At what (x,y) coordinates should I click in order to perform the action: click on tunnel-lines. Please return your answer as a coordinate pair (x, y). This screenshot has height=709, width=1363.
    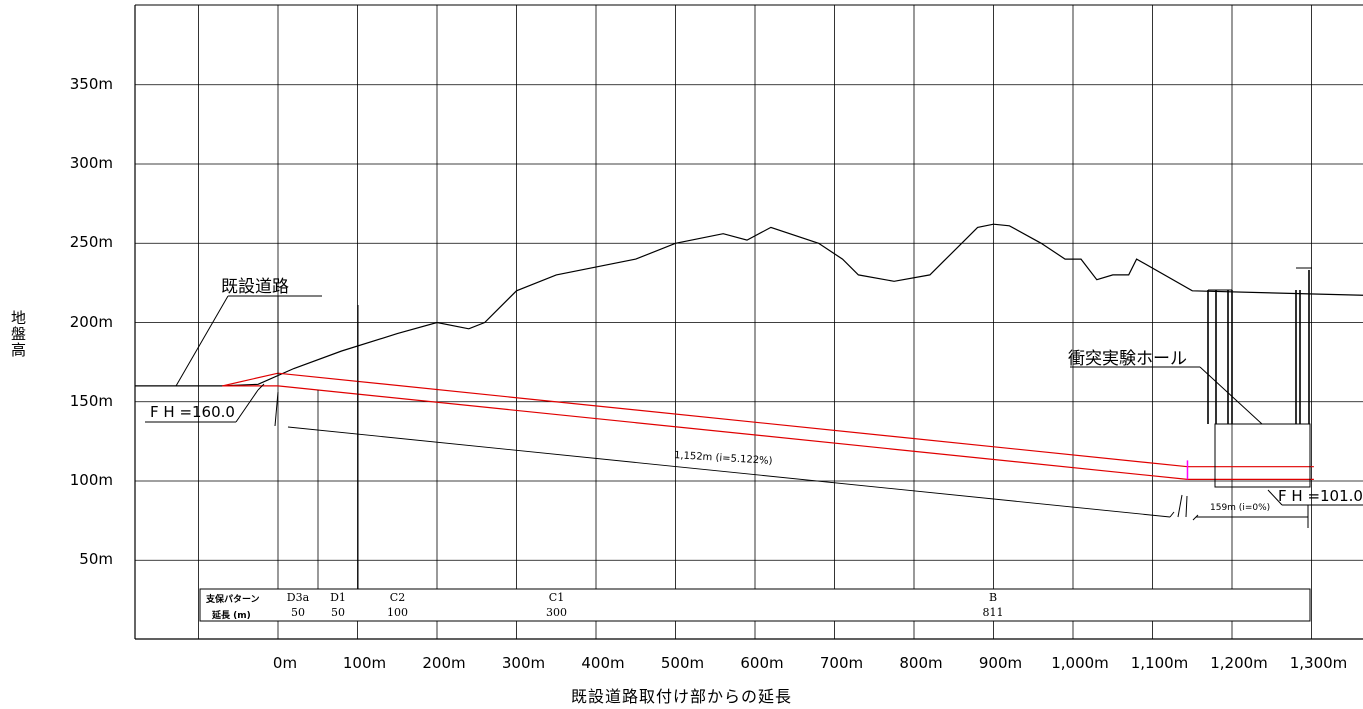
    Looking at the image, I should click on (768, 426).